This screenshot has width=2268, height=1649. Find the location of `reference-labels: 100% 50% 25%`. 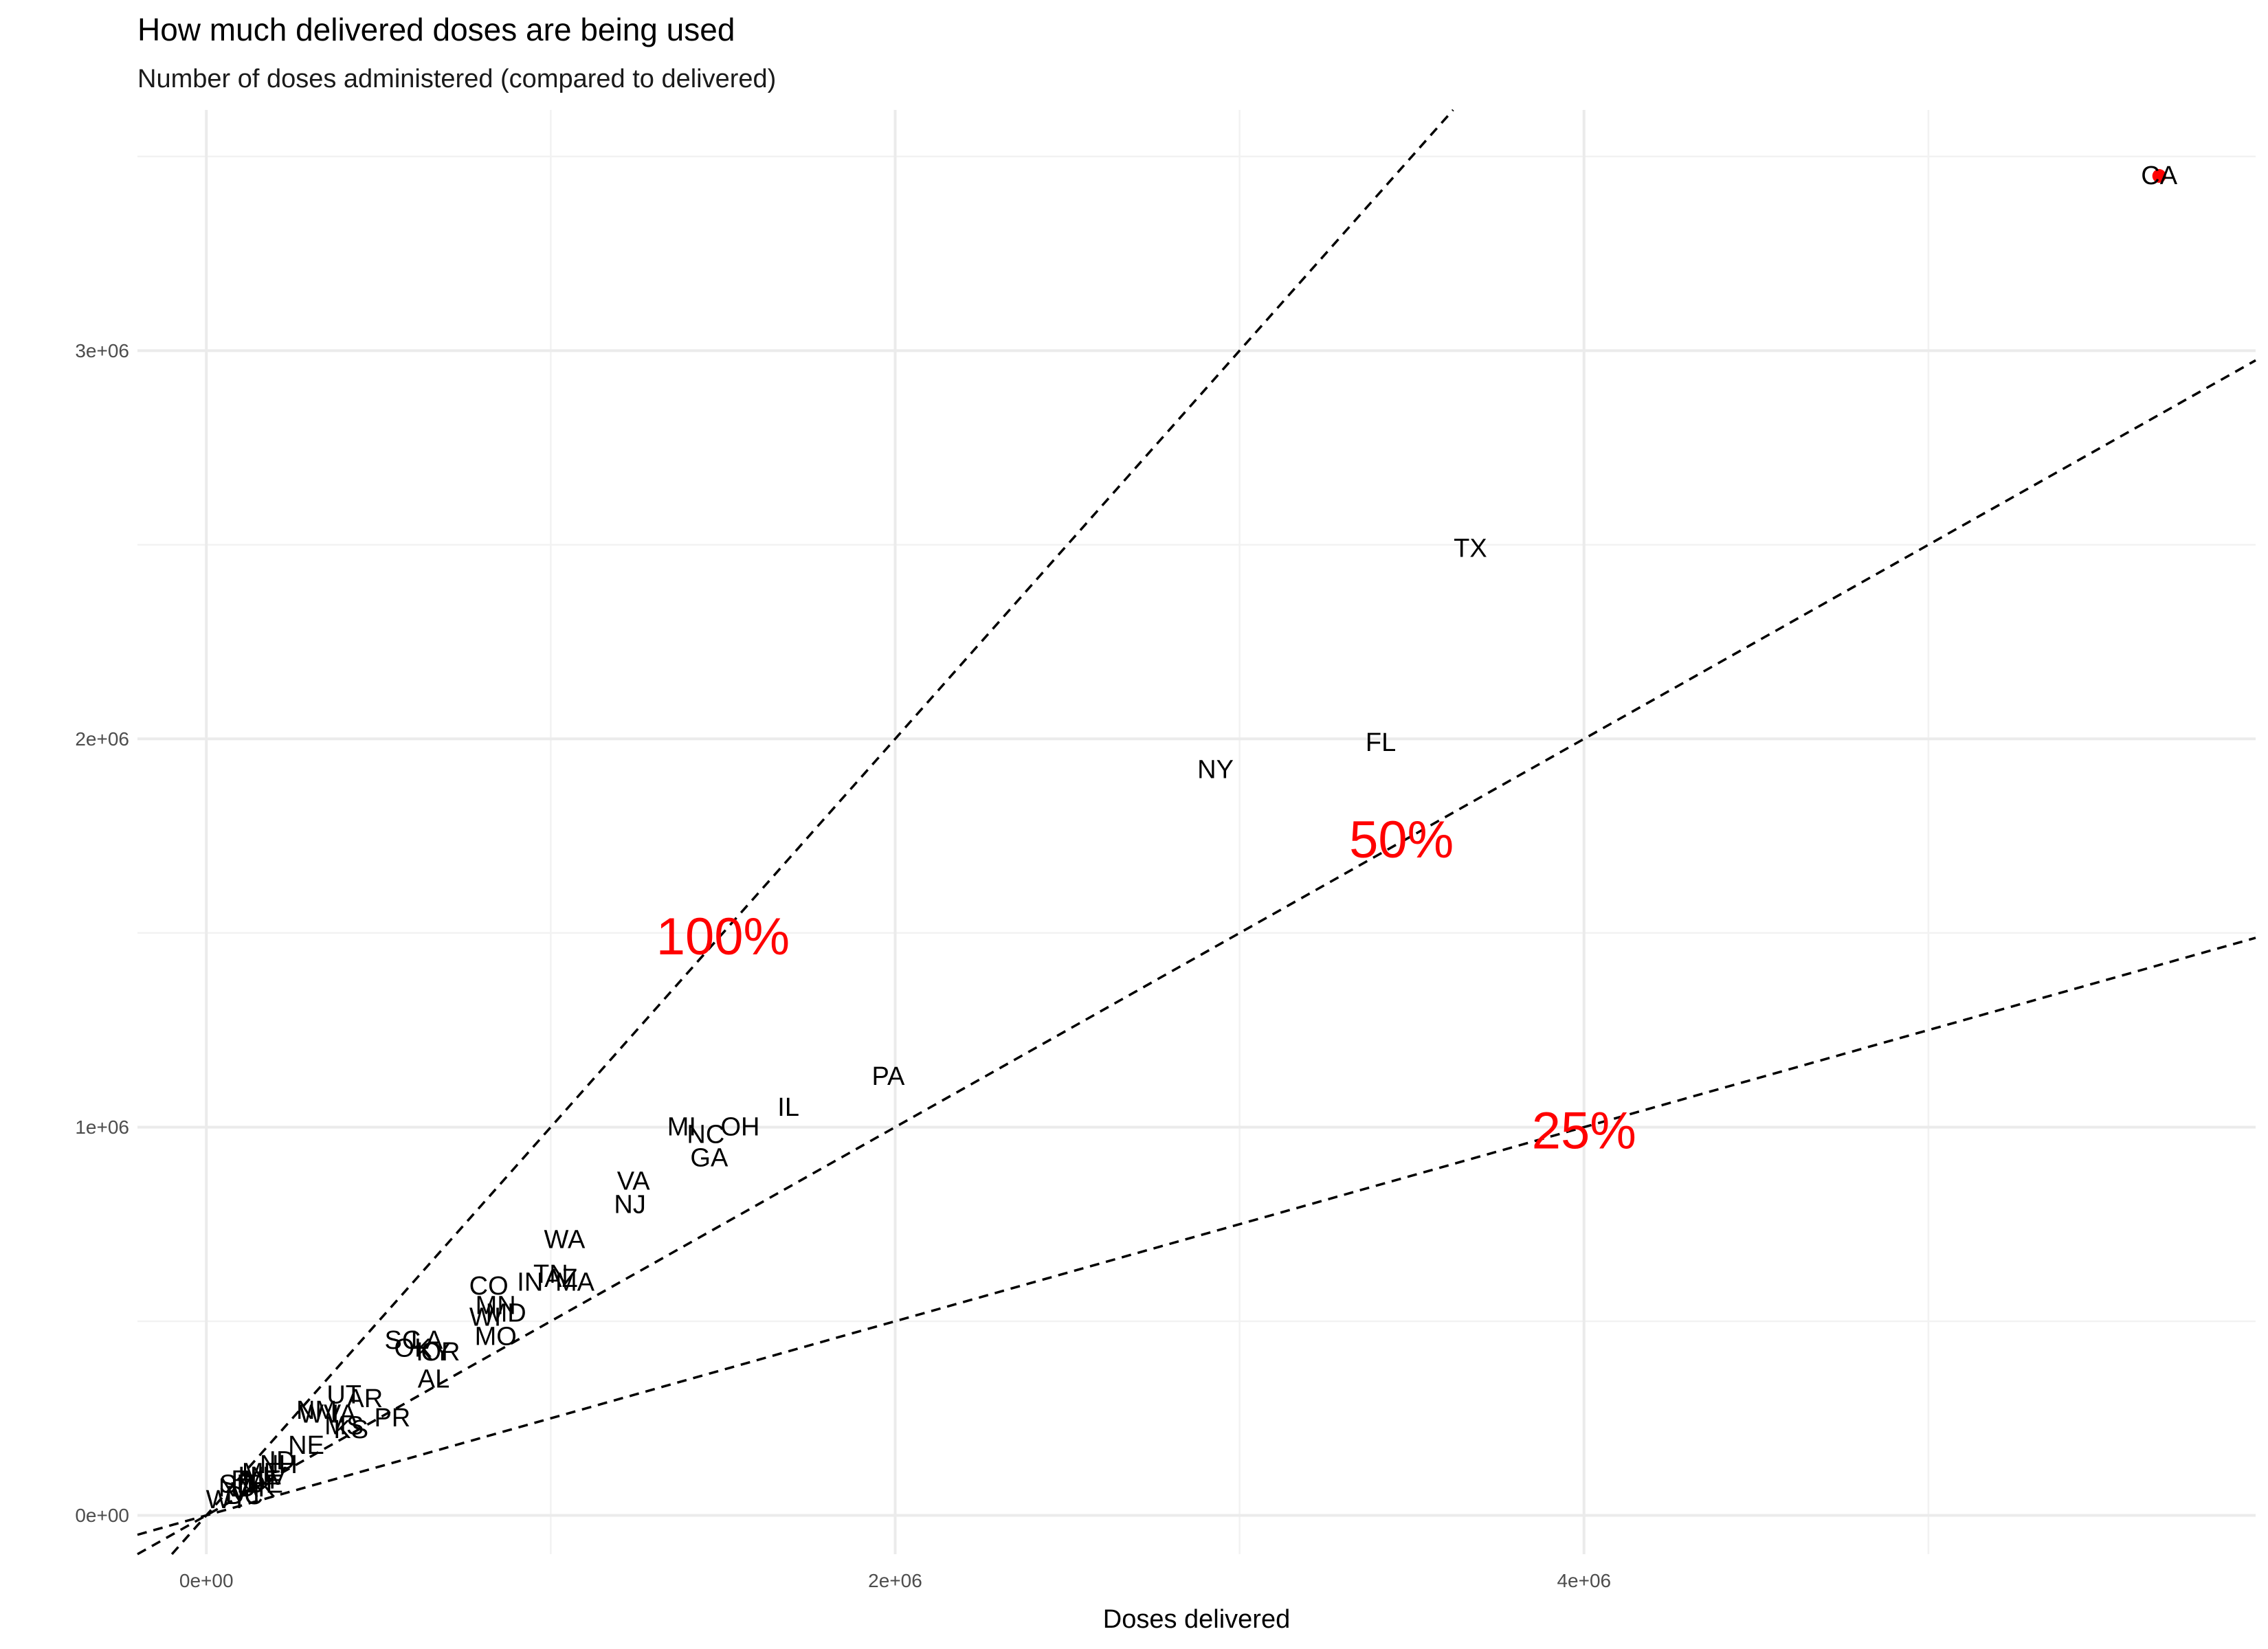

reference-labels: 100% 50% 25% is located at coordinates (1146, 985).